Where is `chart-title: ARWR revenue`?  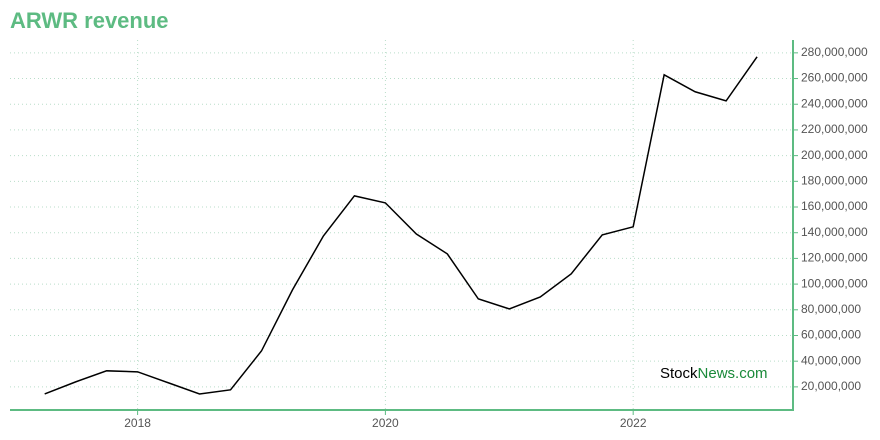
chart-title: ARWR revenue is located at coordinates (89, 20).